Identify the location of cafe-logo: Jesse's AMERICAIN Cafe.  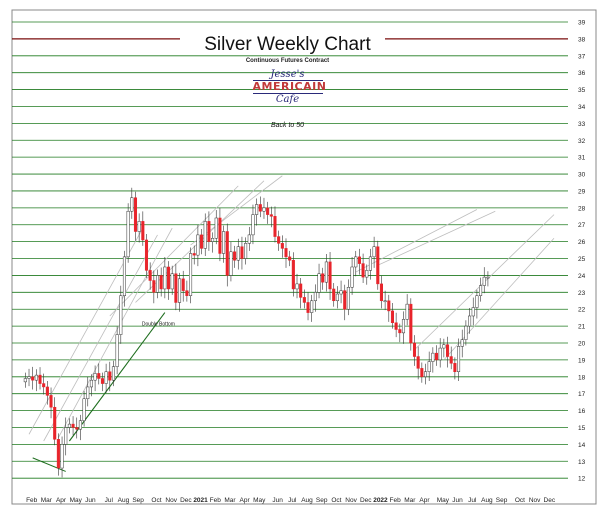
(289, 91).